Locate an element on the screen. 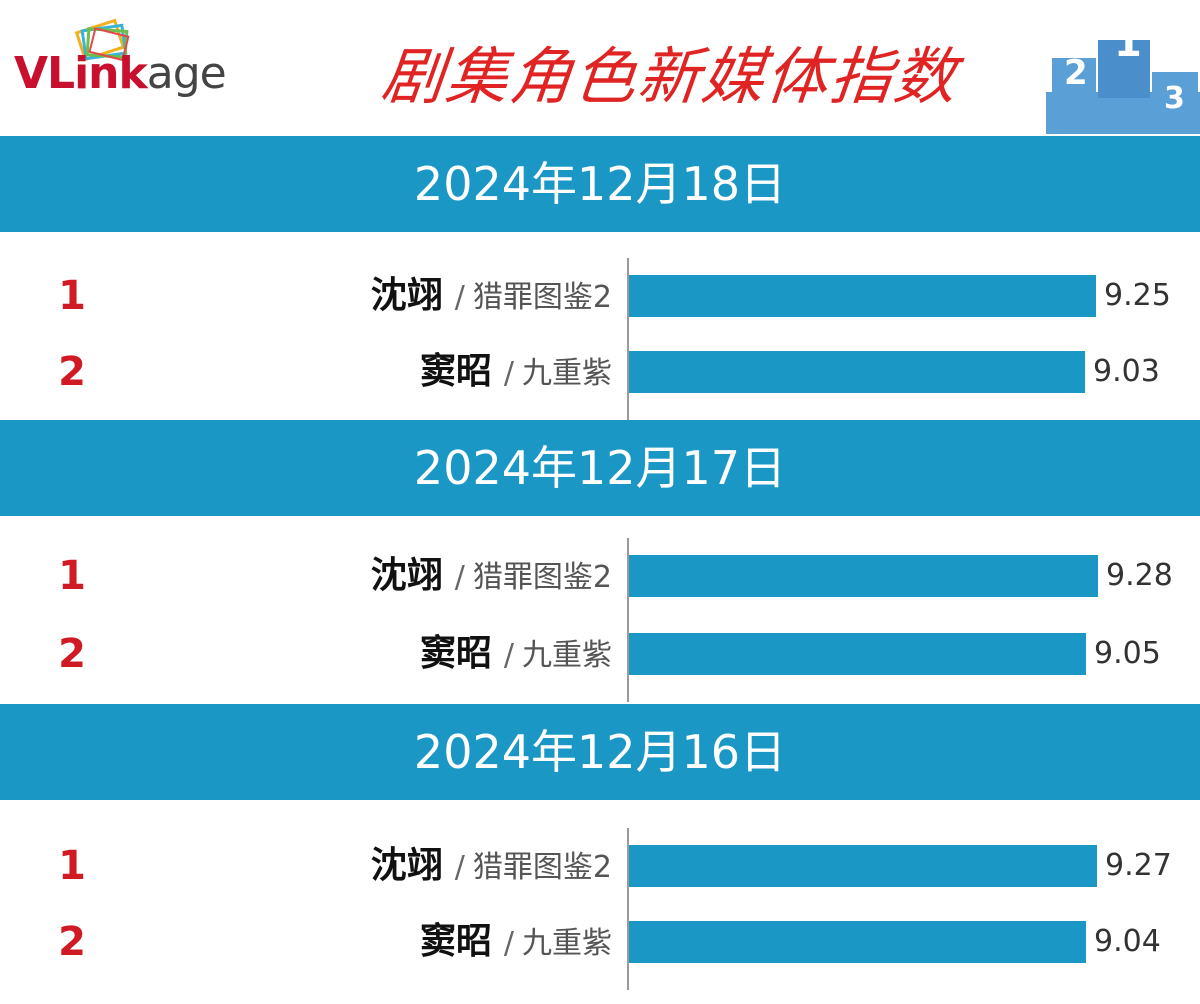  ranking-row: 2 窦昭 / 九重紫 9.04 is located at coordinates (600, 942).